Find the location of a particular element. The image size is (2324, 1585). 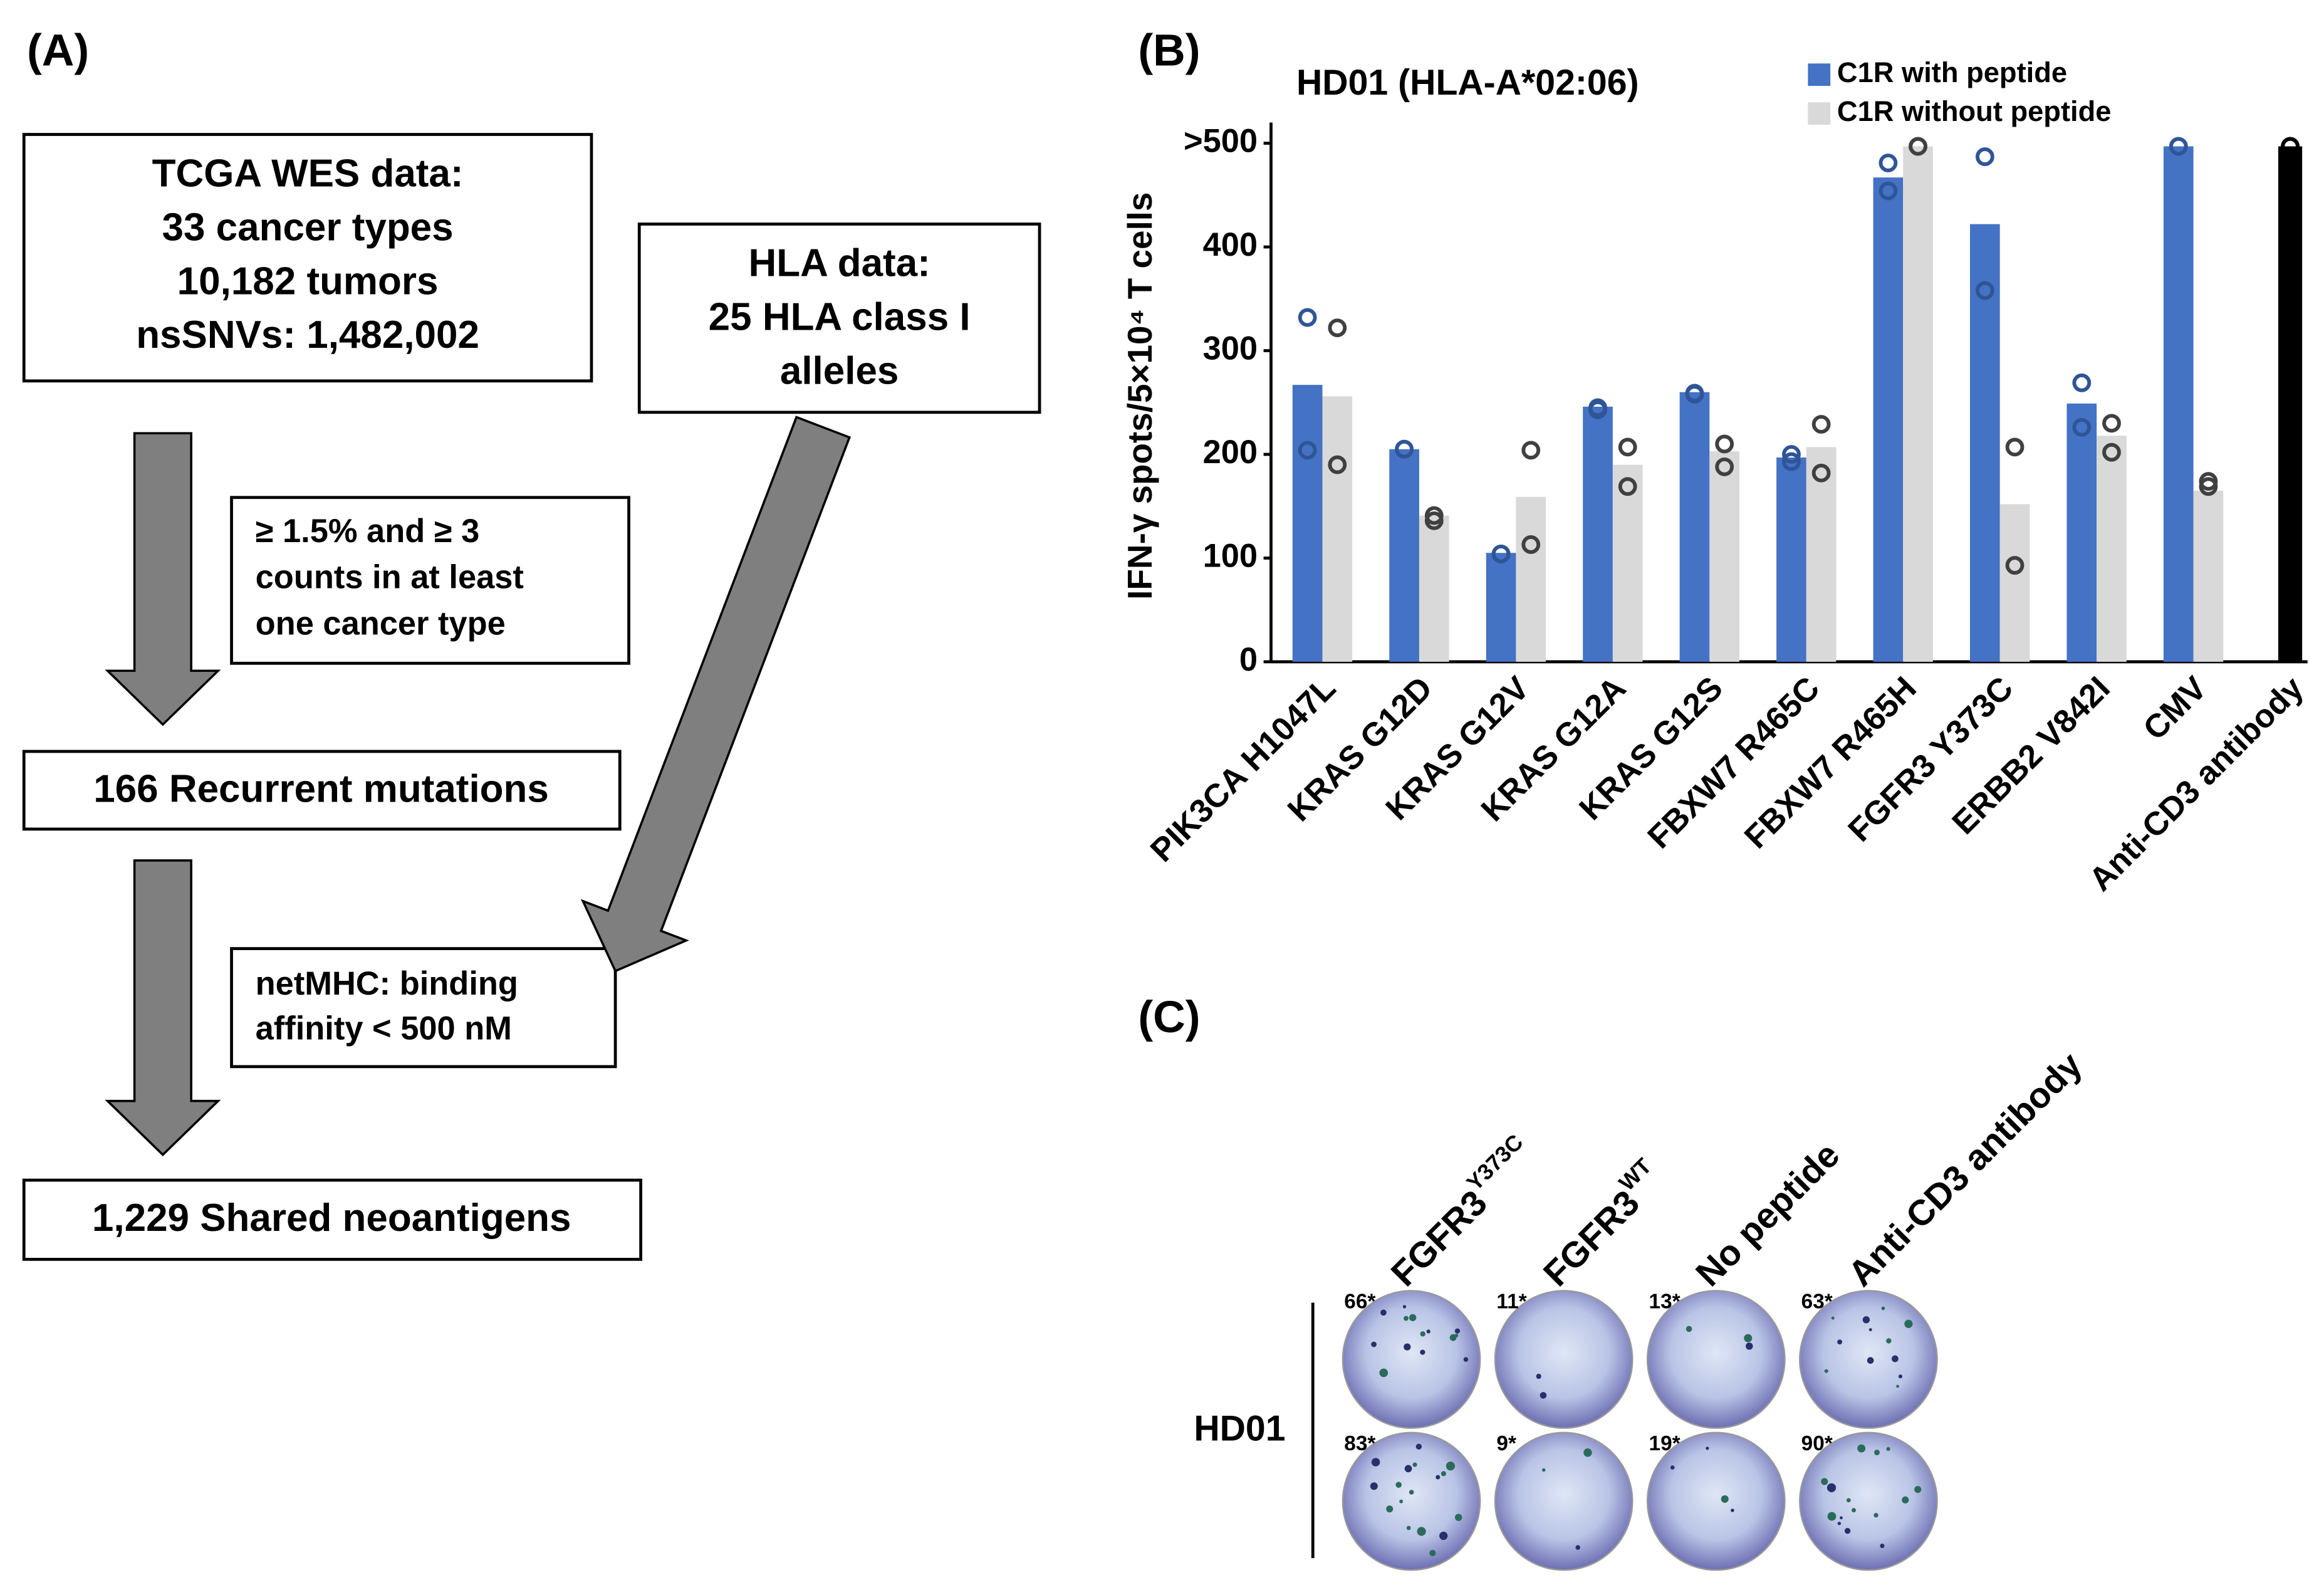

flow-arrow is located at coordinates (716, 695).